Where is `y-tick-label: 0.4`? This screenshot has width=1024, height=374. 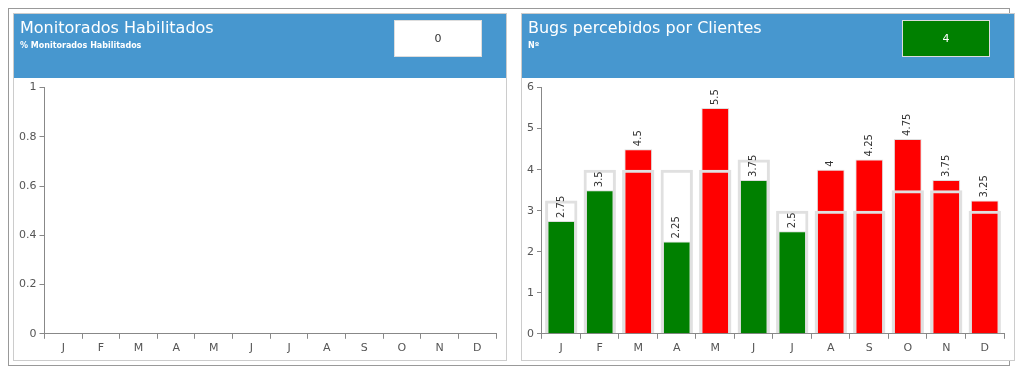
y-tick-label: 0.4 is located at coordinates (27, 235).